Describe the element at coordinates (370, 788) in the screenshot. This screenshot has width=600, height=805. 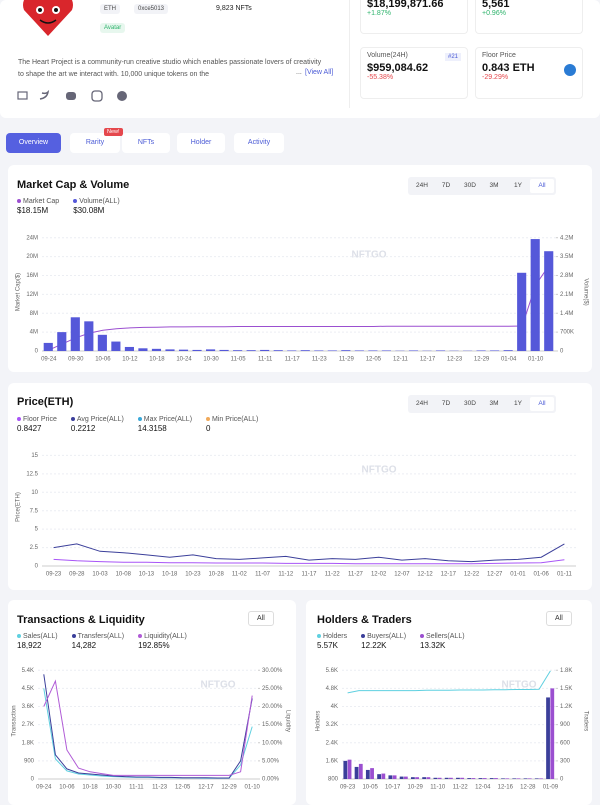
I see `x-tick-label: 10-05` at that location.